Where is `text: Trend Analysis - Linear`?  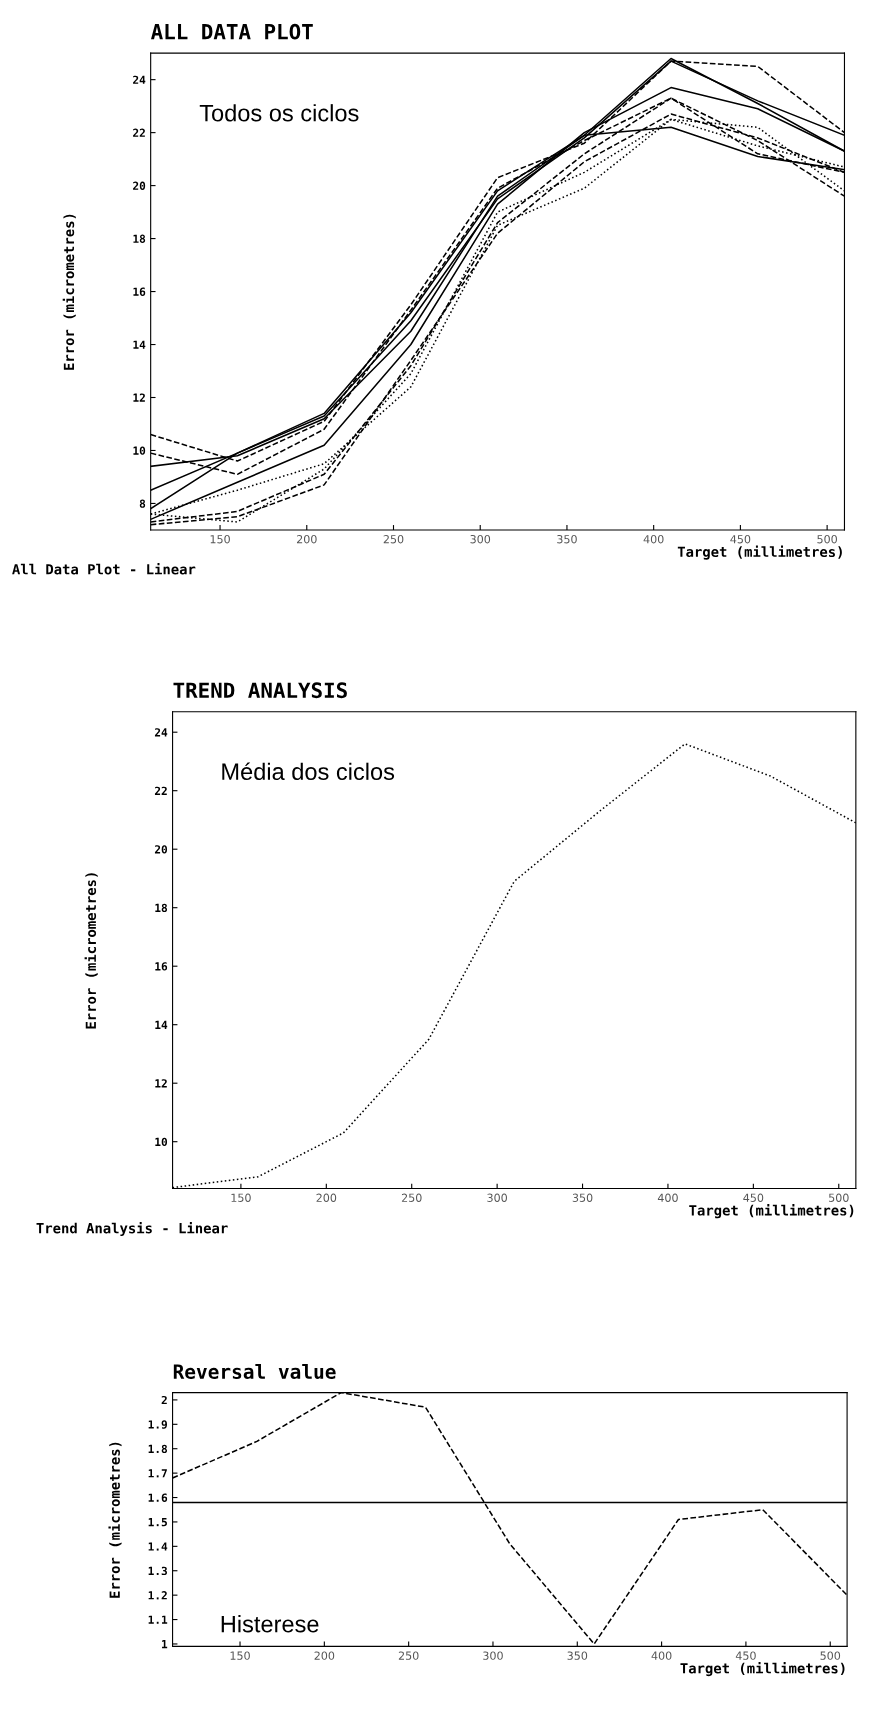
text: Trend Analysis - Linear is located at coordinates (132, 1229).